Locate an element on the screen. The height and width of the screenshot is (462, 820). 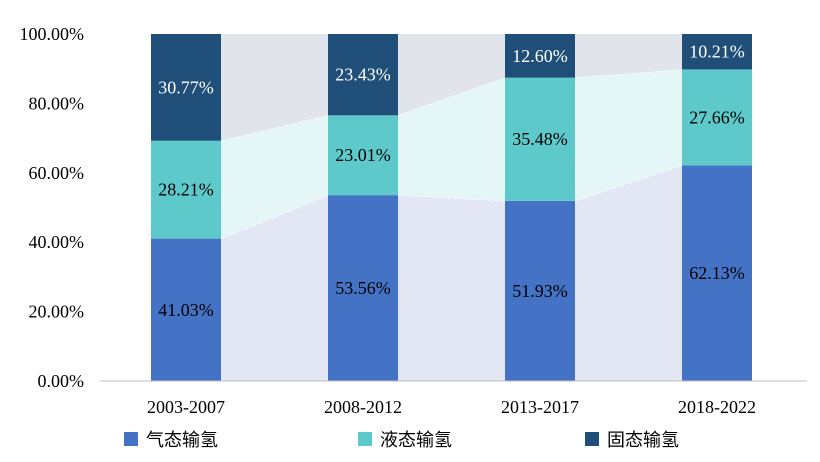
legend-item: 气态输氢 is located at coordinates (171, 439).